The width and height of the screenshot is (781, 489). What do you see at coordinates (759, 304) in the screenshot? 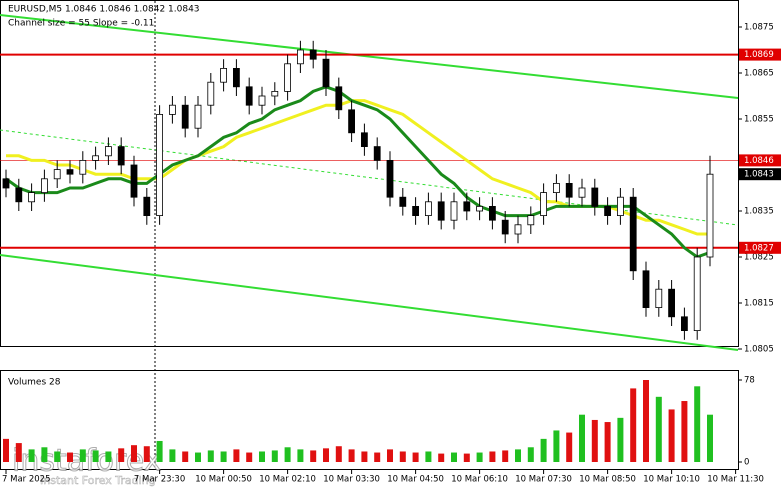
I see `y-tick-label: 1.0815` at bounding box center [759, 304].